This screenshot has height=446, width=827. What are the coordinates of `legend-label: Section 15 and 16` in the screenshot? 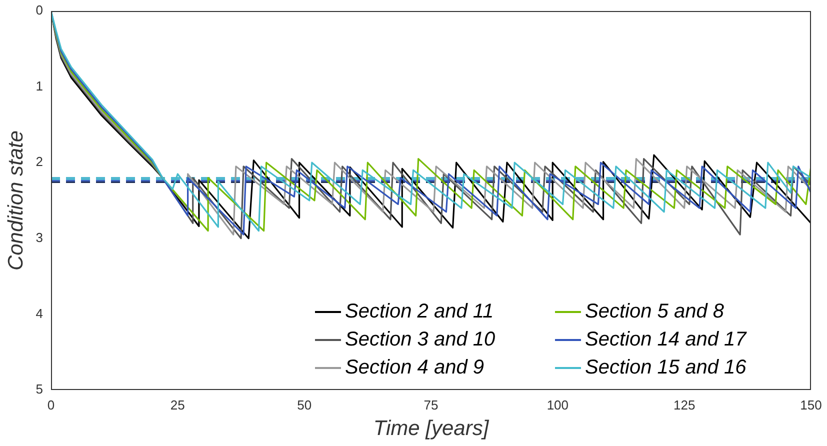 It's located at (666, 367).